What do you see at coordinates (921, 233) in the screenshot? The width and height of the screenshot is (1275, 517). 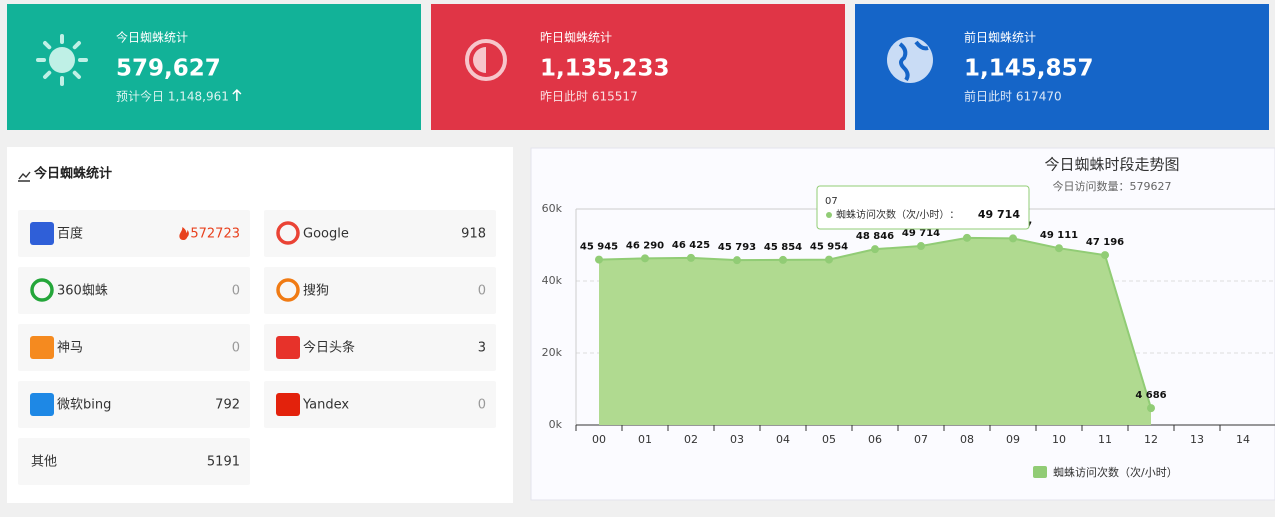 I see `data-label: 49 714` at bounding box center [921, 233].